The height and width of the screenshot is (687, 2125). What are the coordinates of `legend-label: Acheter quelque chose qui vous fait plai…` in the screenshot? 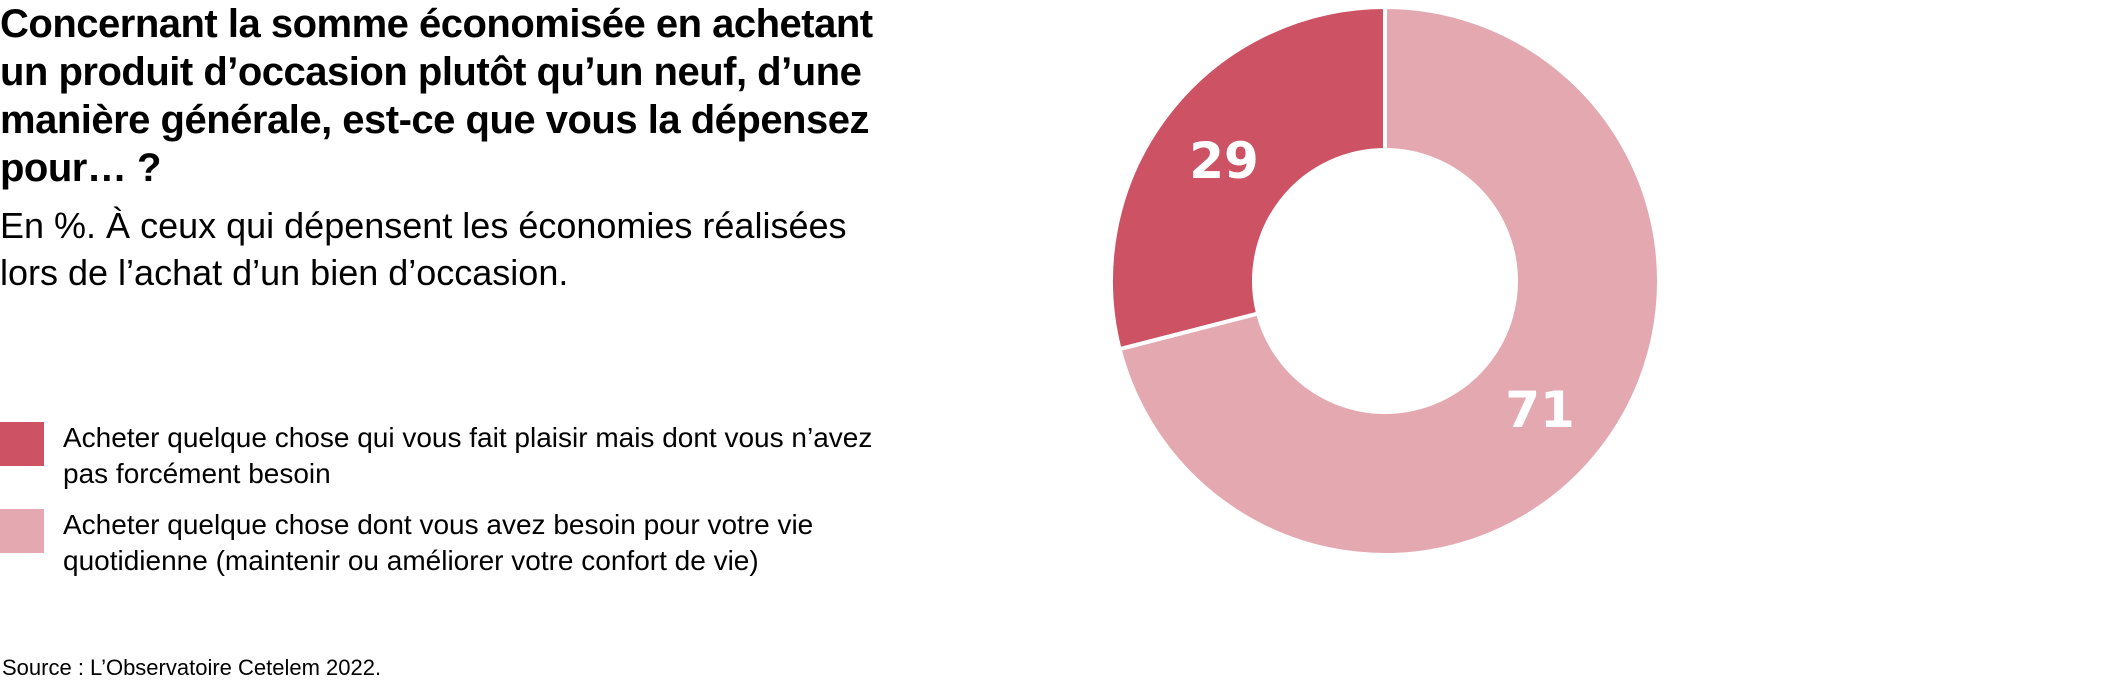 It's located at (468, 455).